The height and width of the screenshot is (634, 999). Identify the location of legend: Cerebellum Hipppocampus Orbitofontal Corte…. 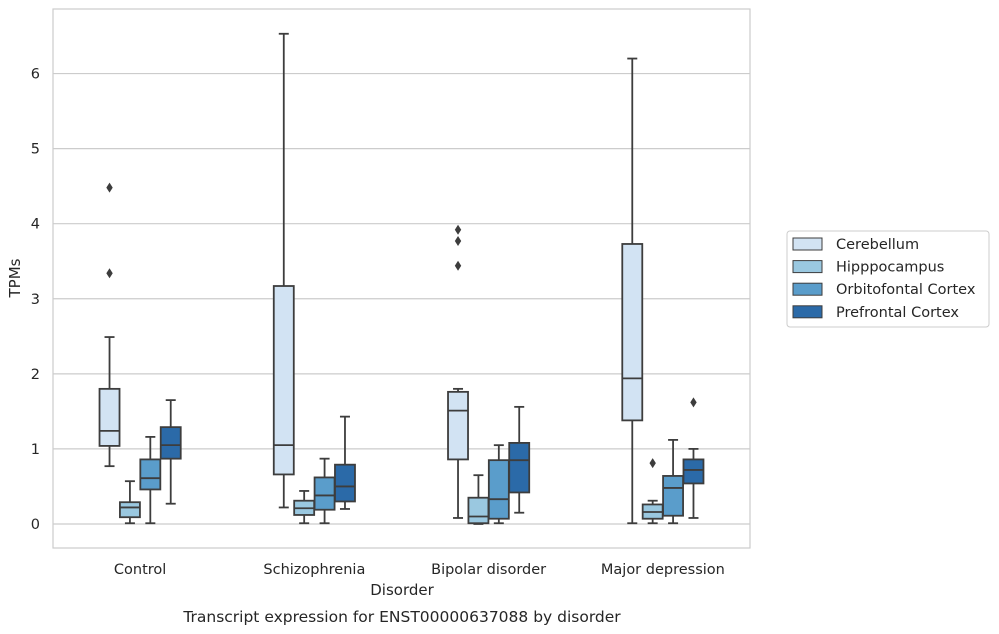
(888, 279).